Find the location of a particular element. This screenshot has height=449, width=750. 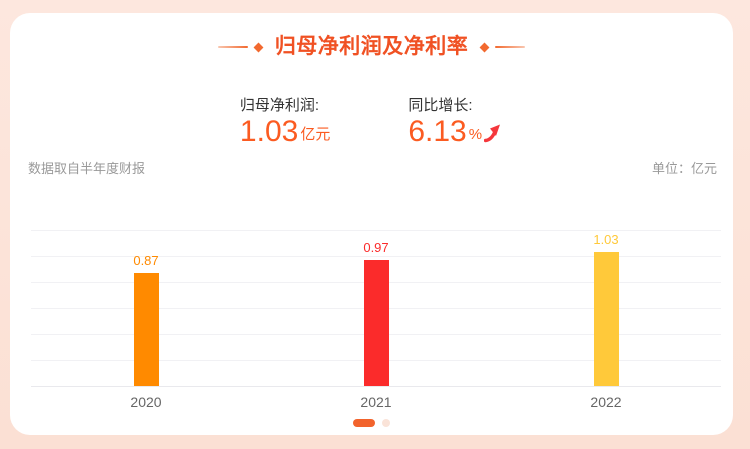

bar-2022 is located at coordinates (606, 319).